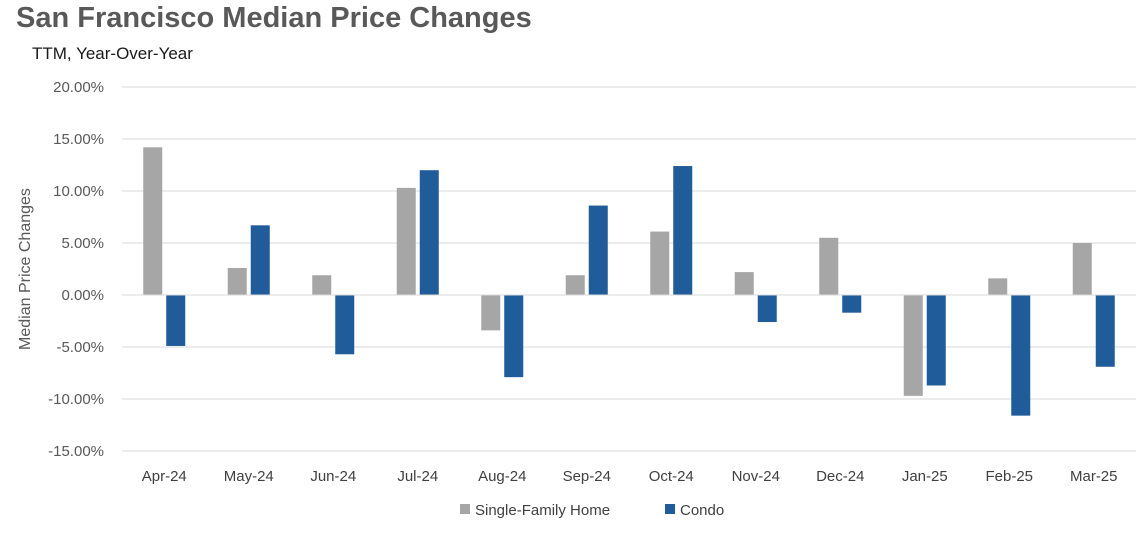 The image size is (1140, 534). Describe the element at coordinates (465, 509) in the screenshot. I see `legend-swatch-single-family` at that location.